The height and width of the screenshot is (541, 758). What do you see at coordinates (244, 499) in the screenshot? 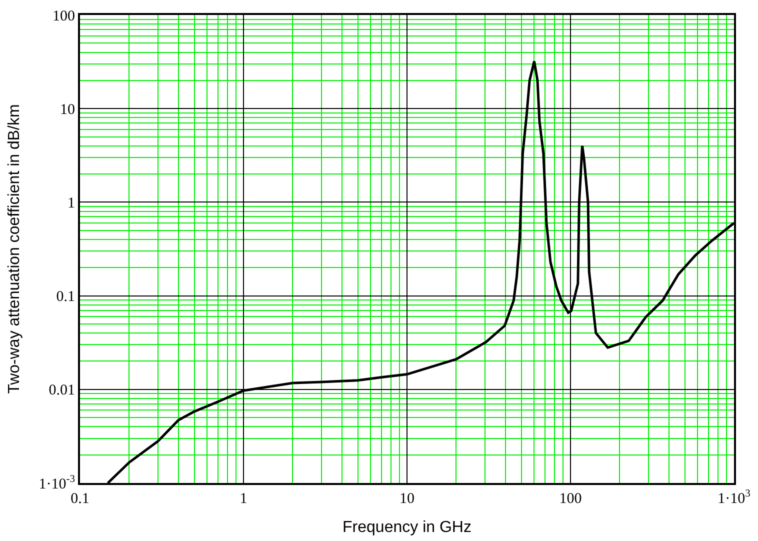
I see `x-tick-label: 1` at bounding box center [244, 499].